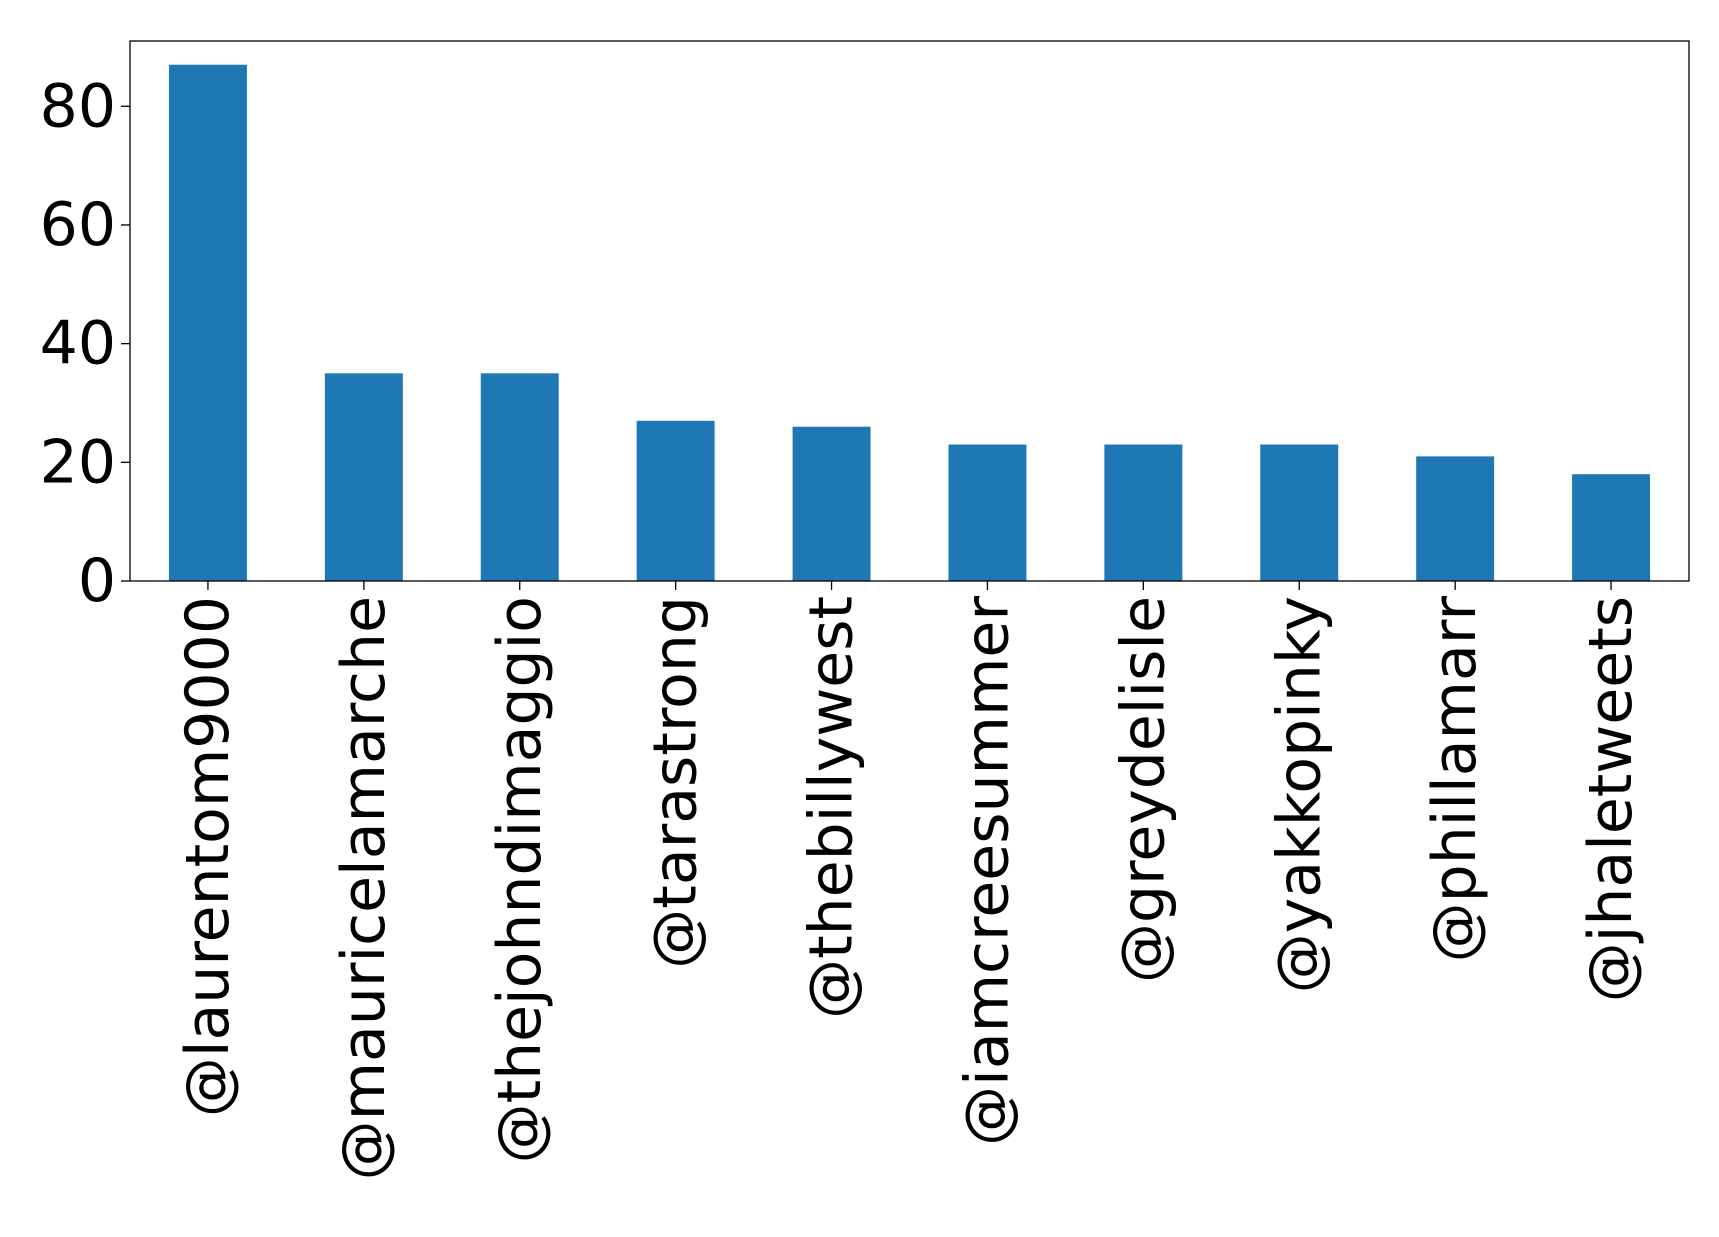 The width and height of the screenshot is (1719, 1237). What do you see at coordinates (364, 888) in the screenshot?
I see `x-tick-label: @mauricelamarche` at bounding box center [364, 888].